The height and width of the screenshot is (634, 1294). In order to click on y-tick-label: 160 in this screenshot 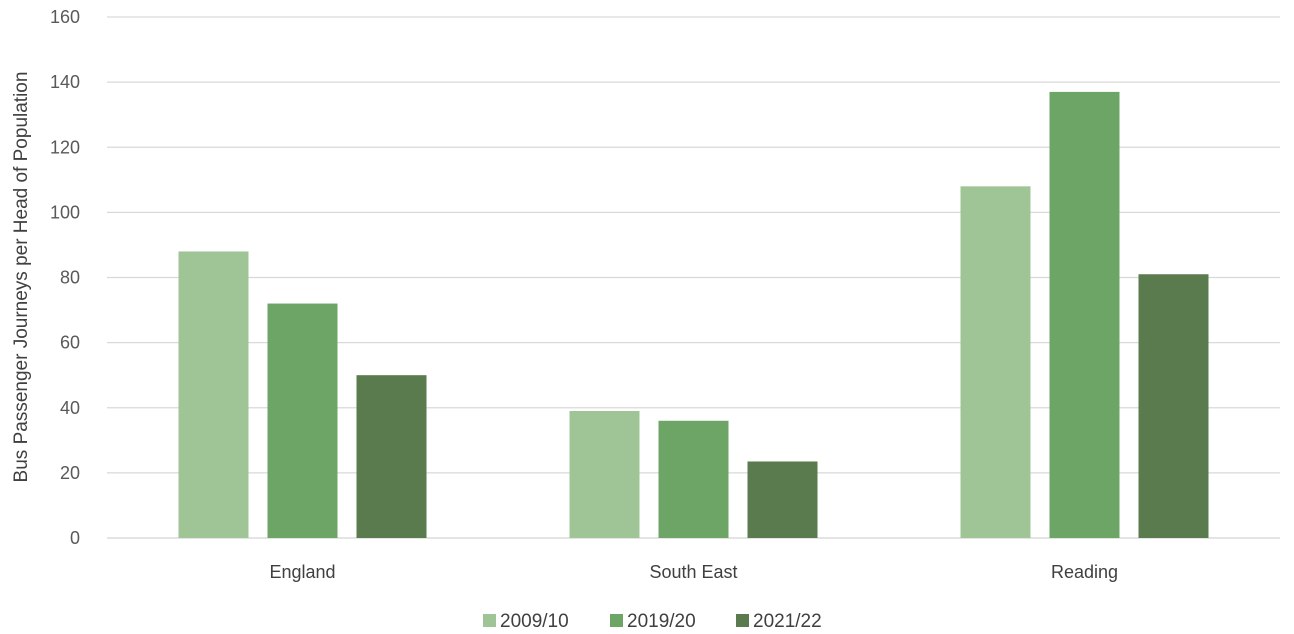, I will do `click(65, 17)`.